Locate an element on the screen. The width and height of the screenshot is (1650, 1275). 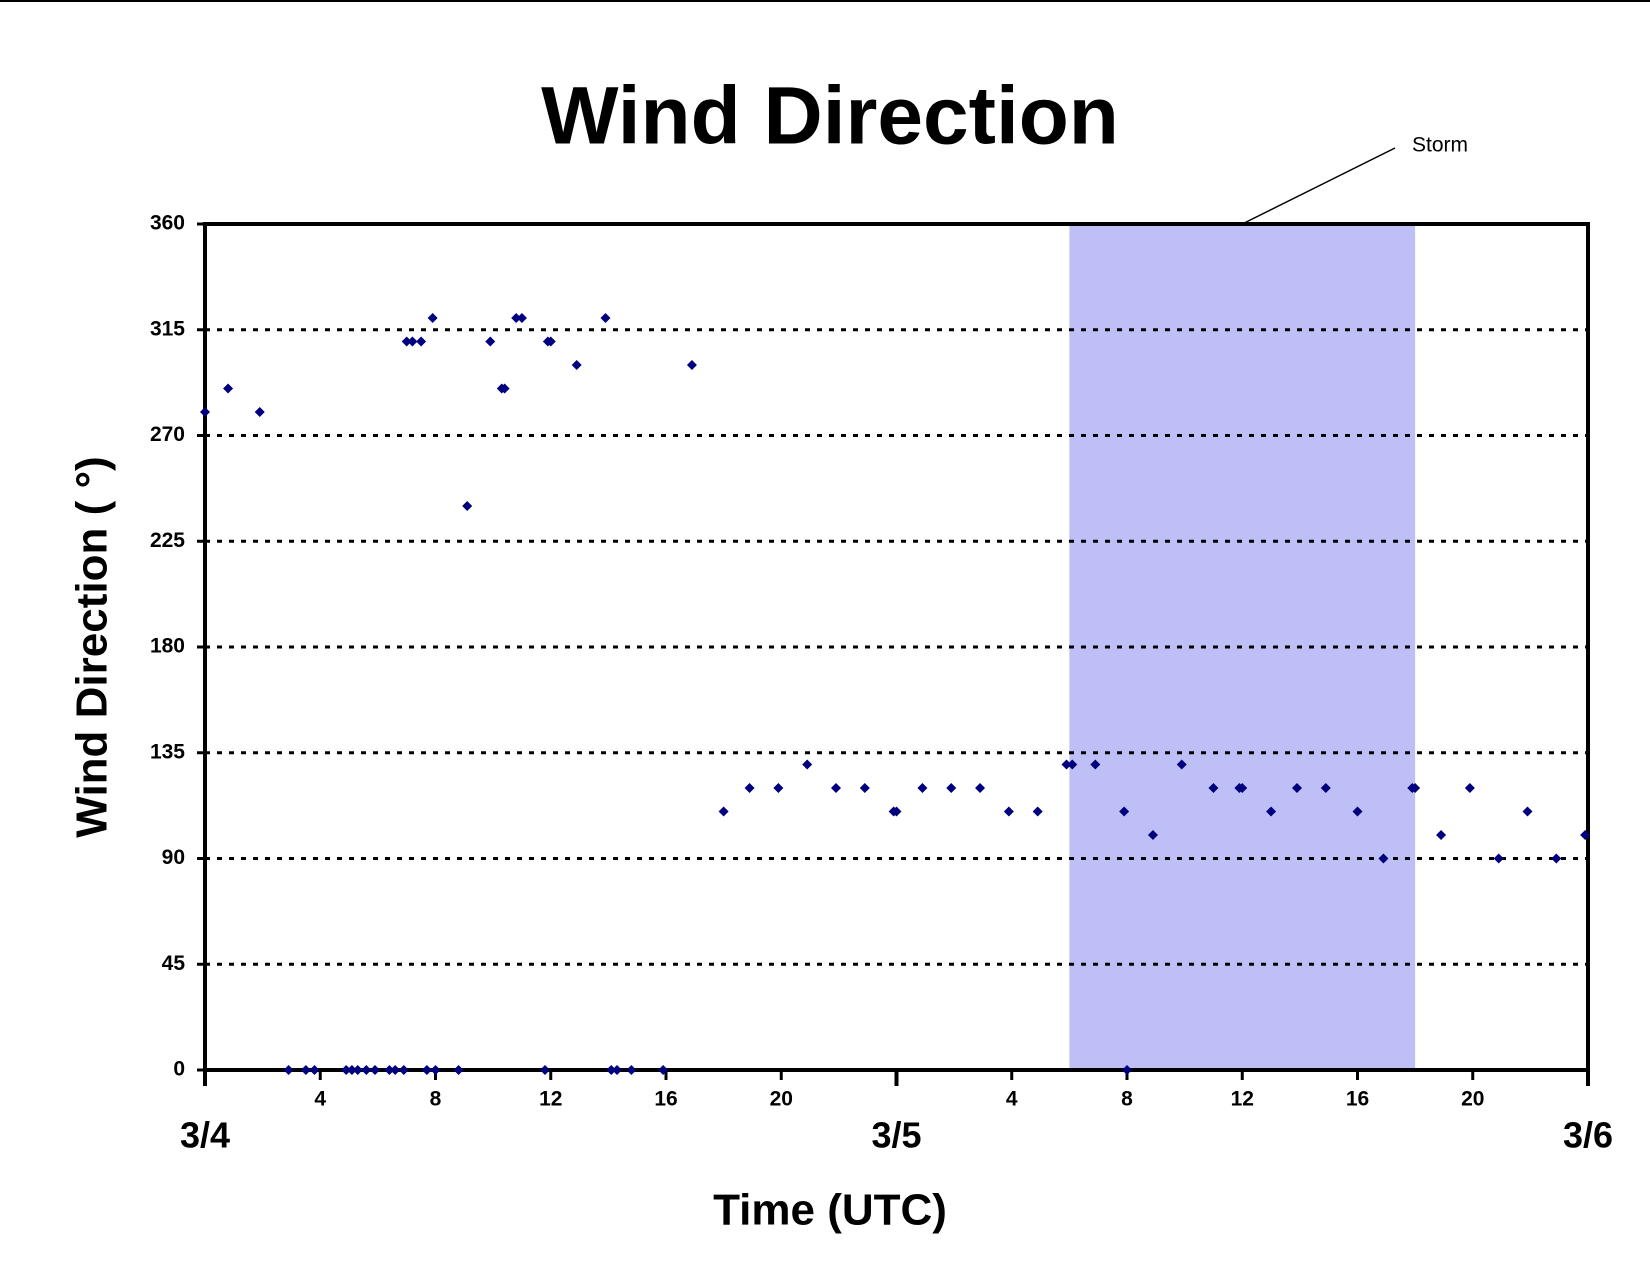
y-tick-label: 90 is located at coordinates (173, 857).